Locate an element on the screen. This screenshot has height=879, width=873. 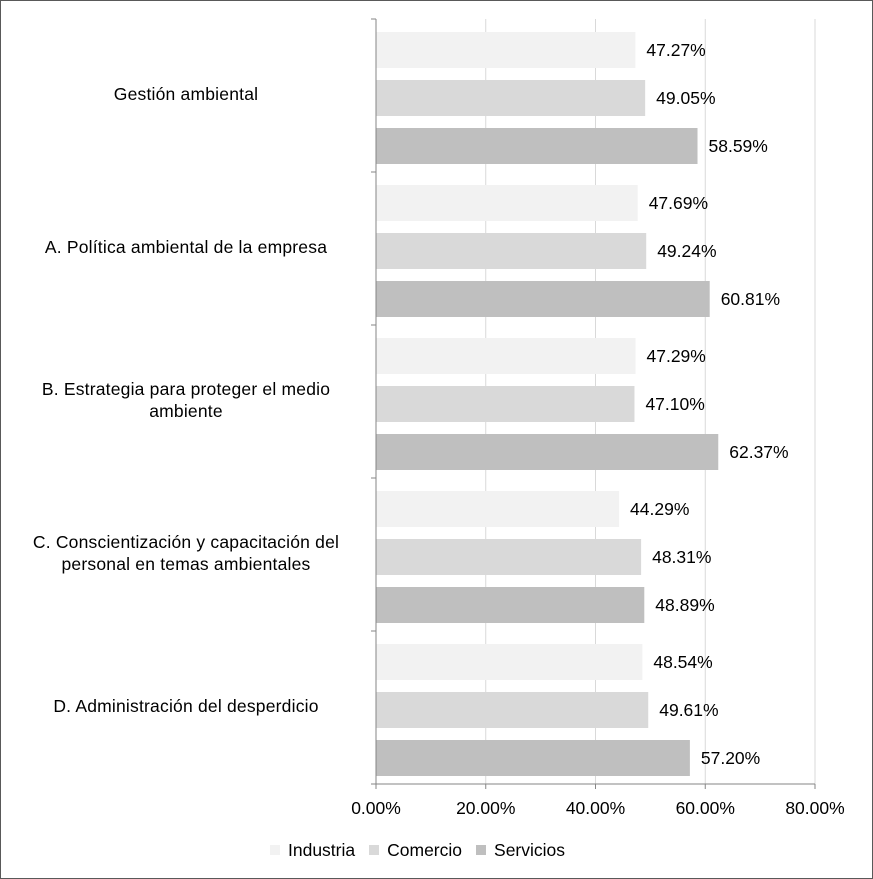
data-label: 49.61% is located at coordinates (688, 710).